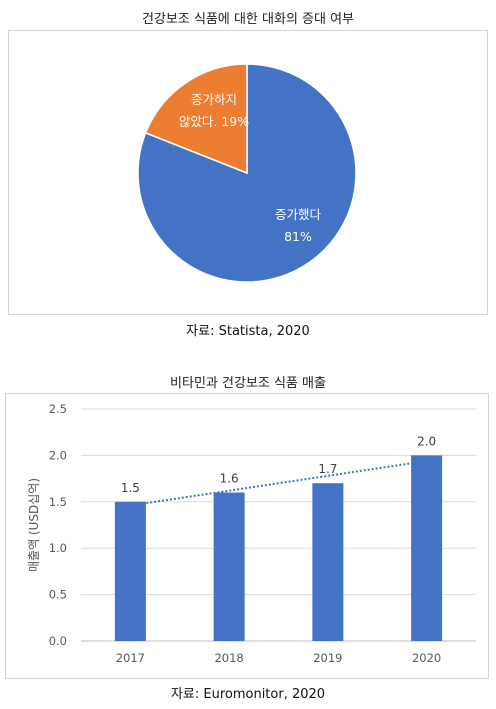 The height and width of the screenshot is (709, 496). Describe the element at coordinates (58, 409) in the screenshot. I see `y-tick-label: 2.5` at that location.